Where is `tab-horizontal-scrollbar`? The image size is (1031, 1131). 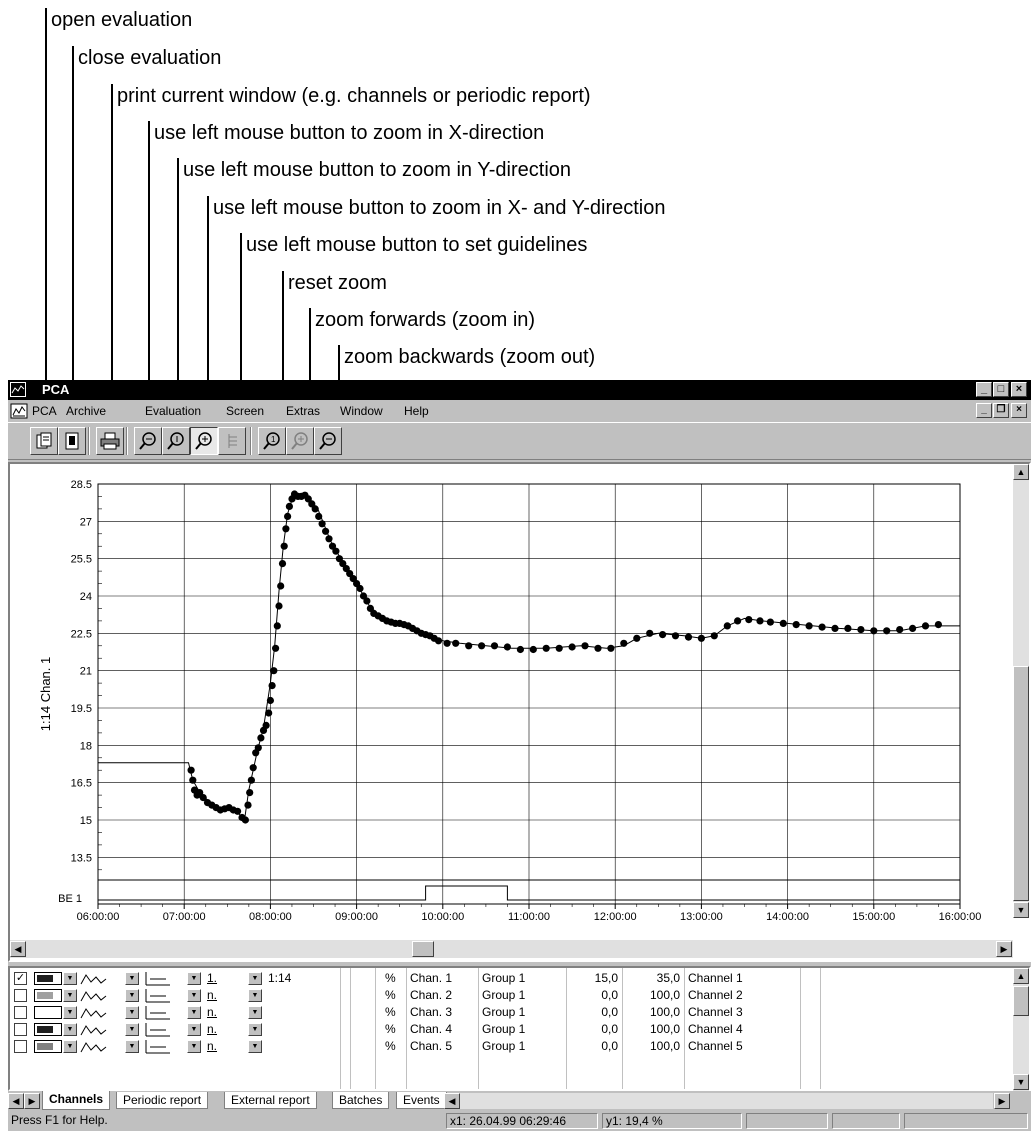
tab-horizontal-scrollbar is located at coordinates (726, 1101).